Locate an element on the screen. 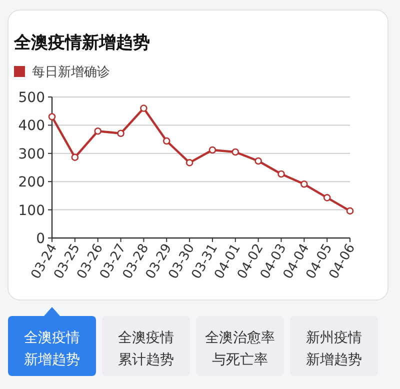 This screenshot has height=389, width=400. text: 全澳疫情新增趋势 is located at coordinates (52, 349).